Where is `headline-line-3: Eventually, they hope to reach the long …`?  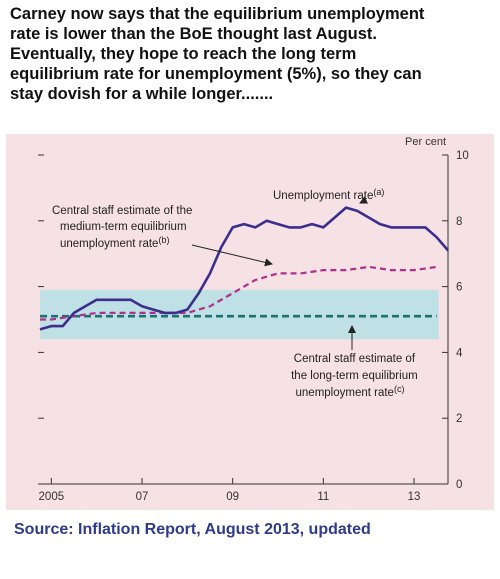 headline-line-3: Eventually, they hope to reach the long … is located at coordinates (183, 54).